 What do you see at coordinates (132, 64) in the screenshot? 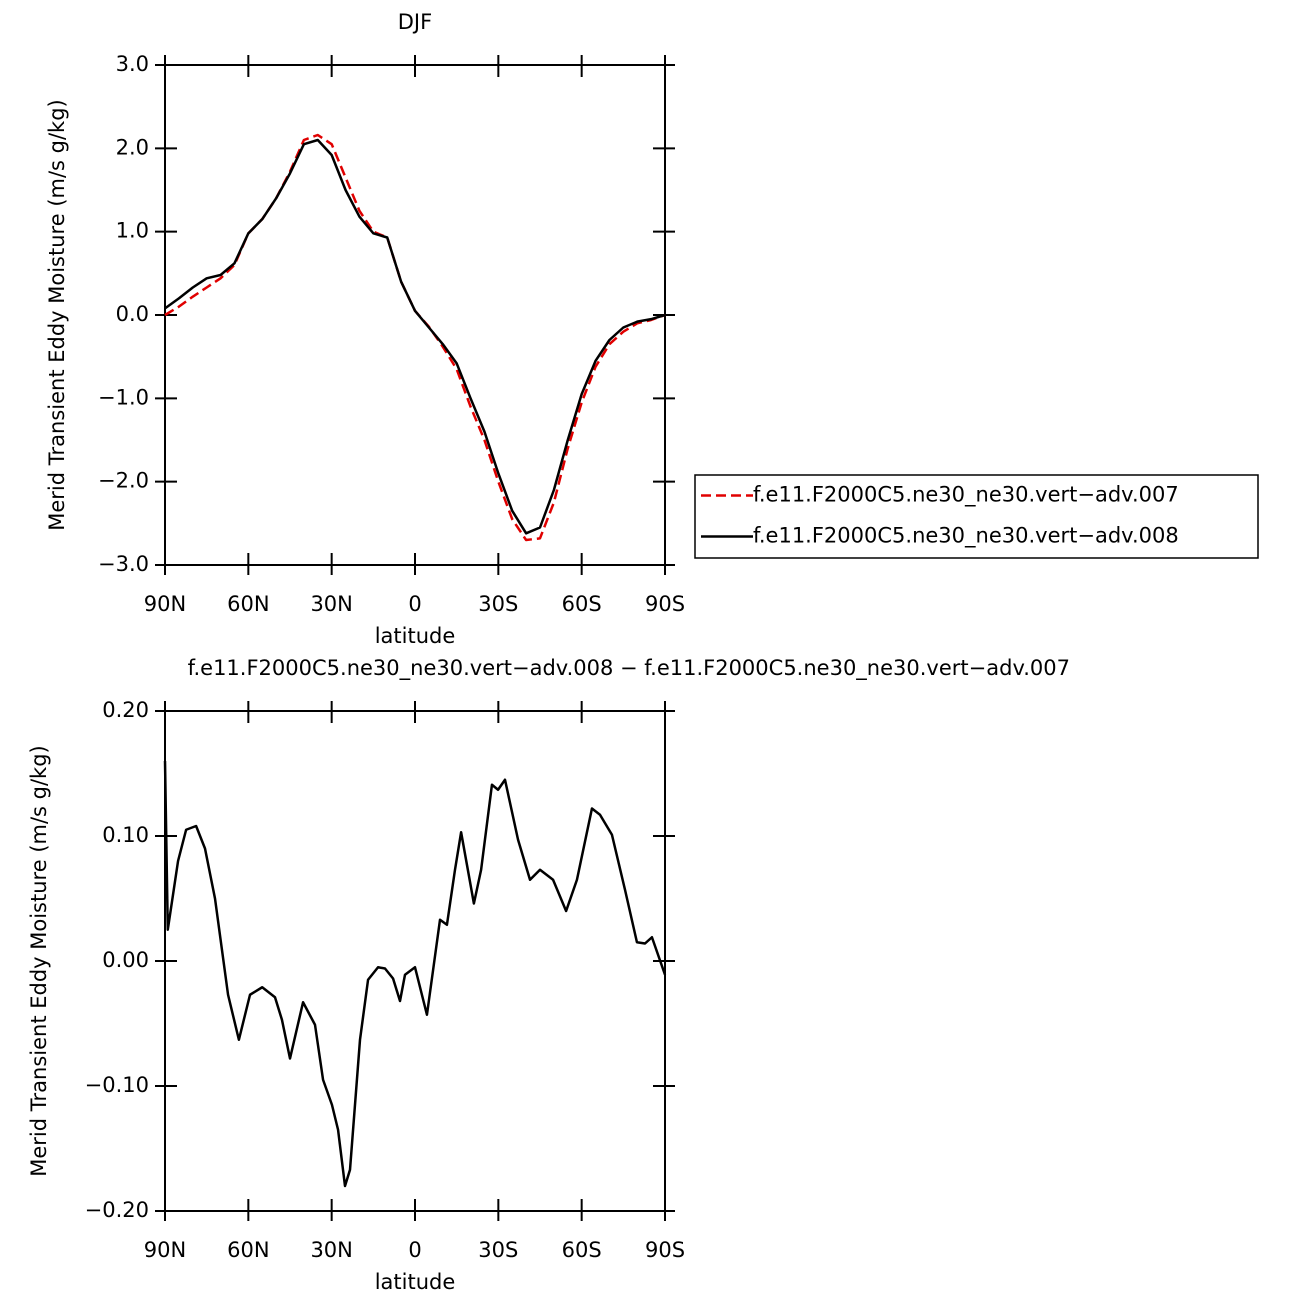
I see `y-tick-label: 3.0` at bounding box center [132, 64].